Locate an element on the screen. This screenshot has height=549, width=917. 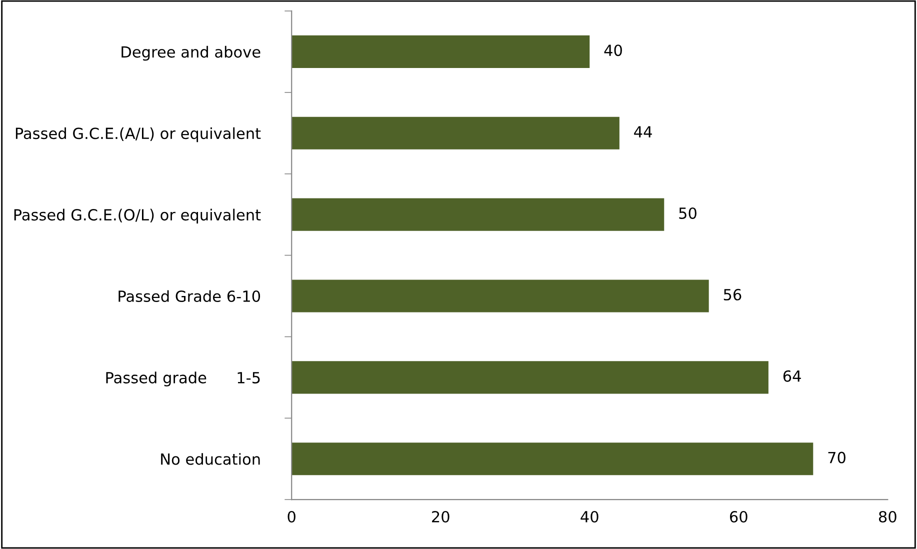
x-tick-label: 20 is located at coordinates (441, 516).